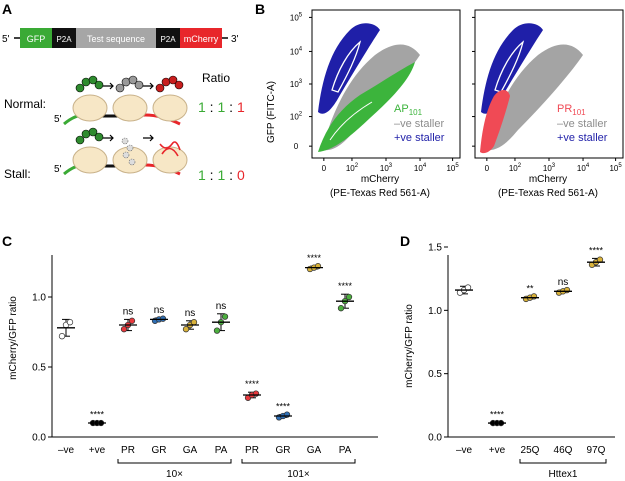 The image size is (625, 481). Describe the element at coordinates (464, 450) in the screenshot. I see `chart-d-x-tick-label: –ve` at that location.